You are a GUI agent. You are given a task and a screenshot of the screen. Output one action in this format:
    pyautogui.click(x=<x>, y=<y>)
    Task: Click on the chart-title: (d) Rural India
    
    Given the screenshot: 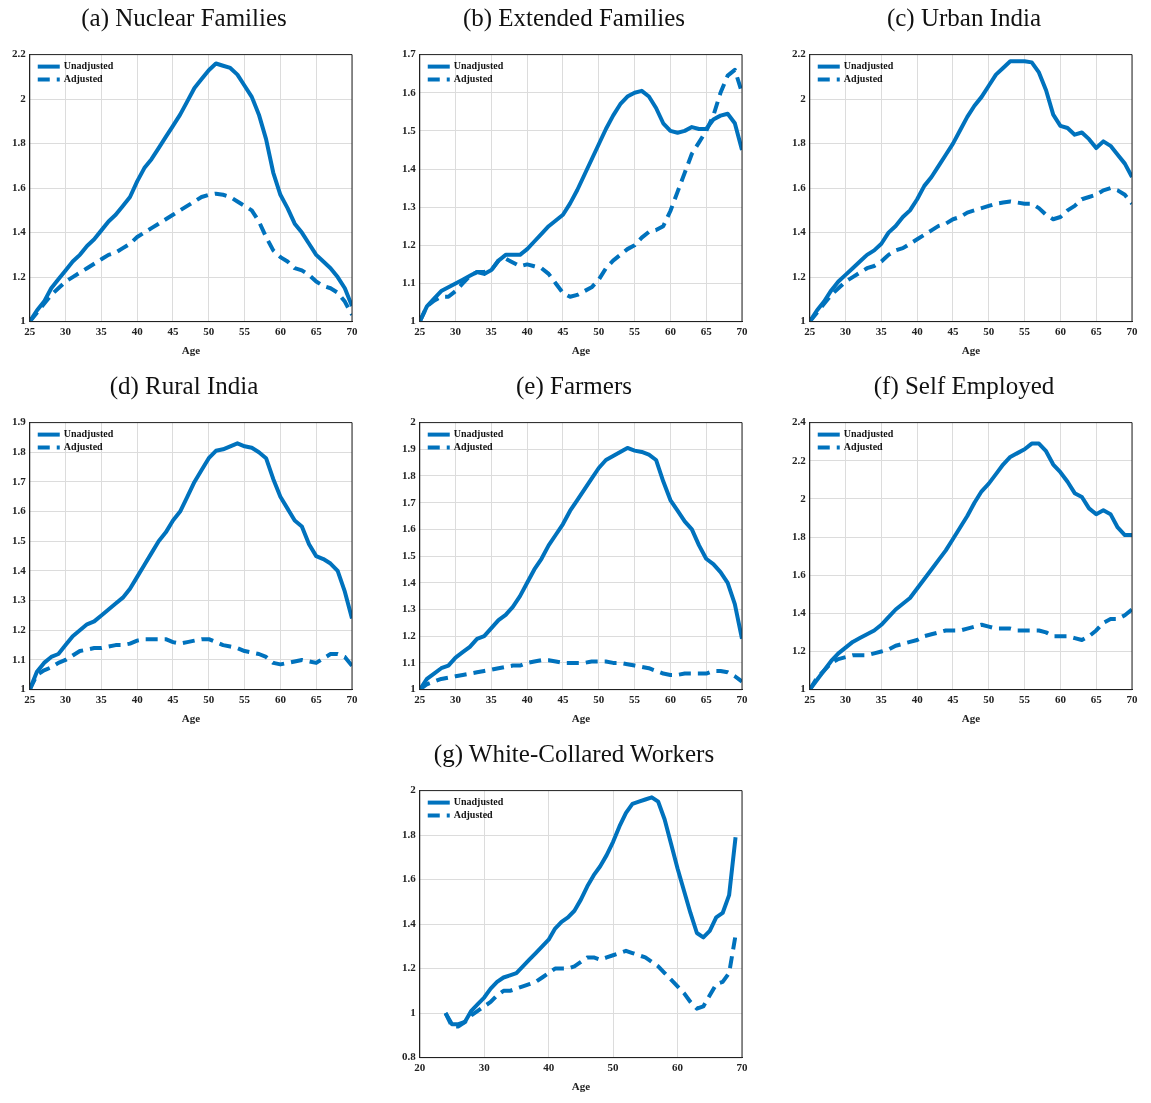 What is the action you would take?
    pyautogui.click(x=184, y=386)
    